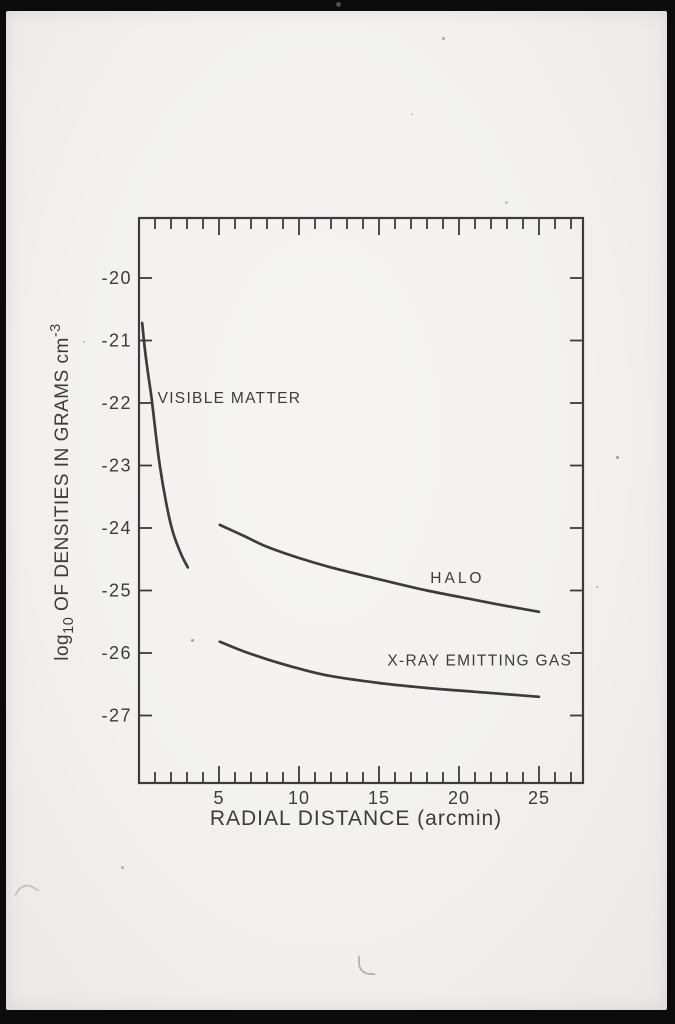 The height and width of the screenshot is (1024, 675). What do you see at coordinates (379, 798) in the screenshot?
I see `x-tick-label: 15` at bounding box center [379, 798].